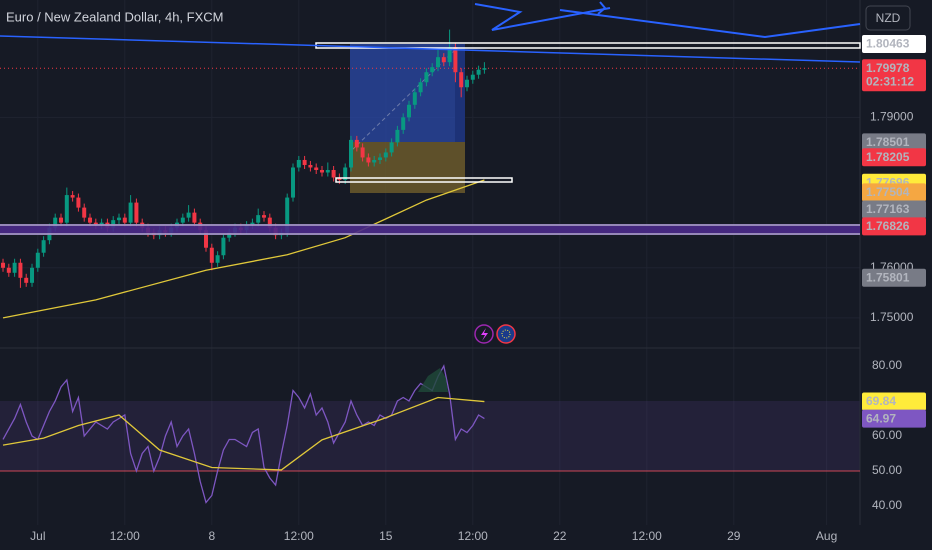 This screenshot has height=550, width=932. I want to click on countdown: 02:31:12, so click(890, 81).